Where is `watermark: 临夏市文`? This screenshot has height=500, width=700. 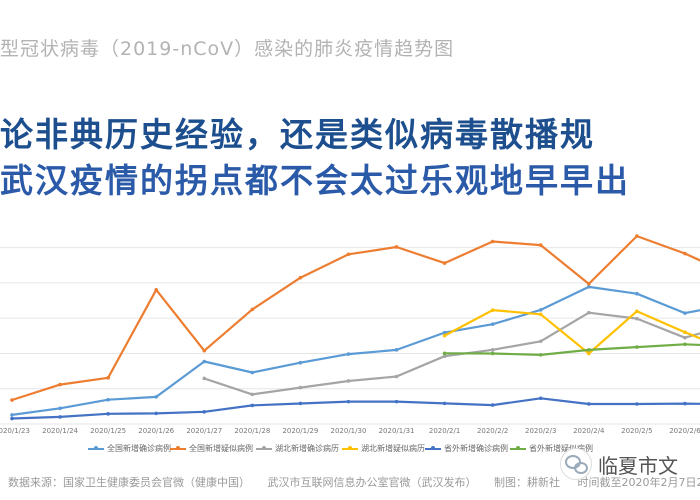
watermark: 临夏市文 is located at coordinates (630, 464).